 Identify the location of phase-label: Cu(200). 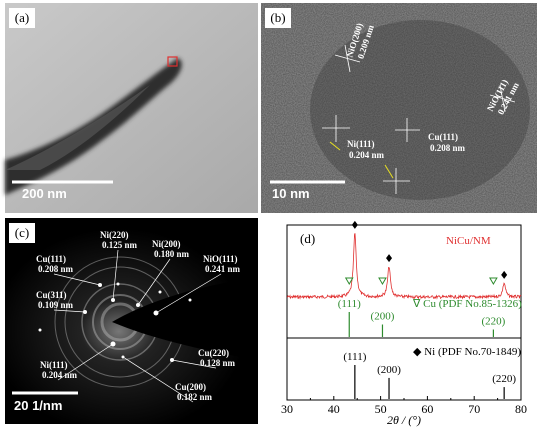
(190, 387).